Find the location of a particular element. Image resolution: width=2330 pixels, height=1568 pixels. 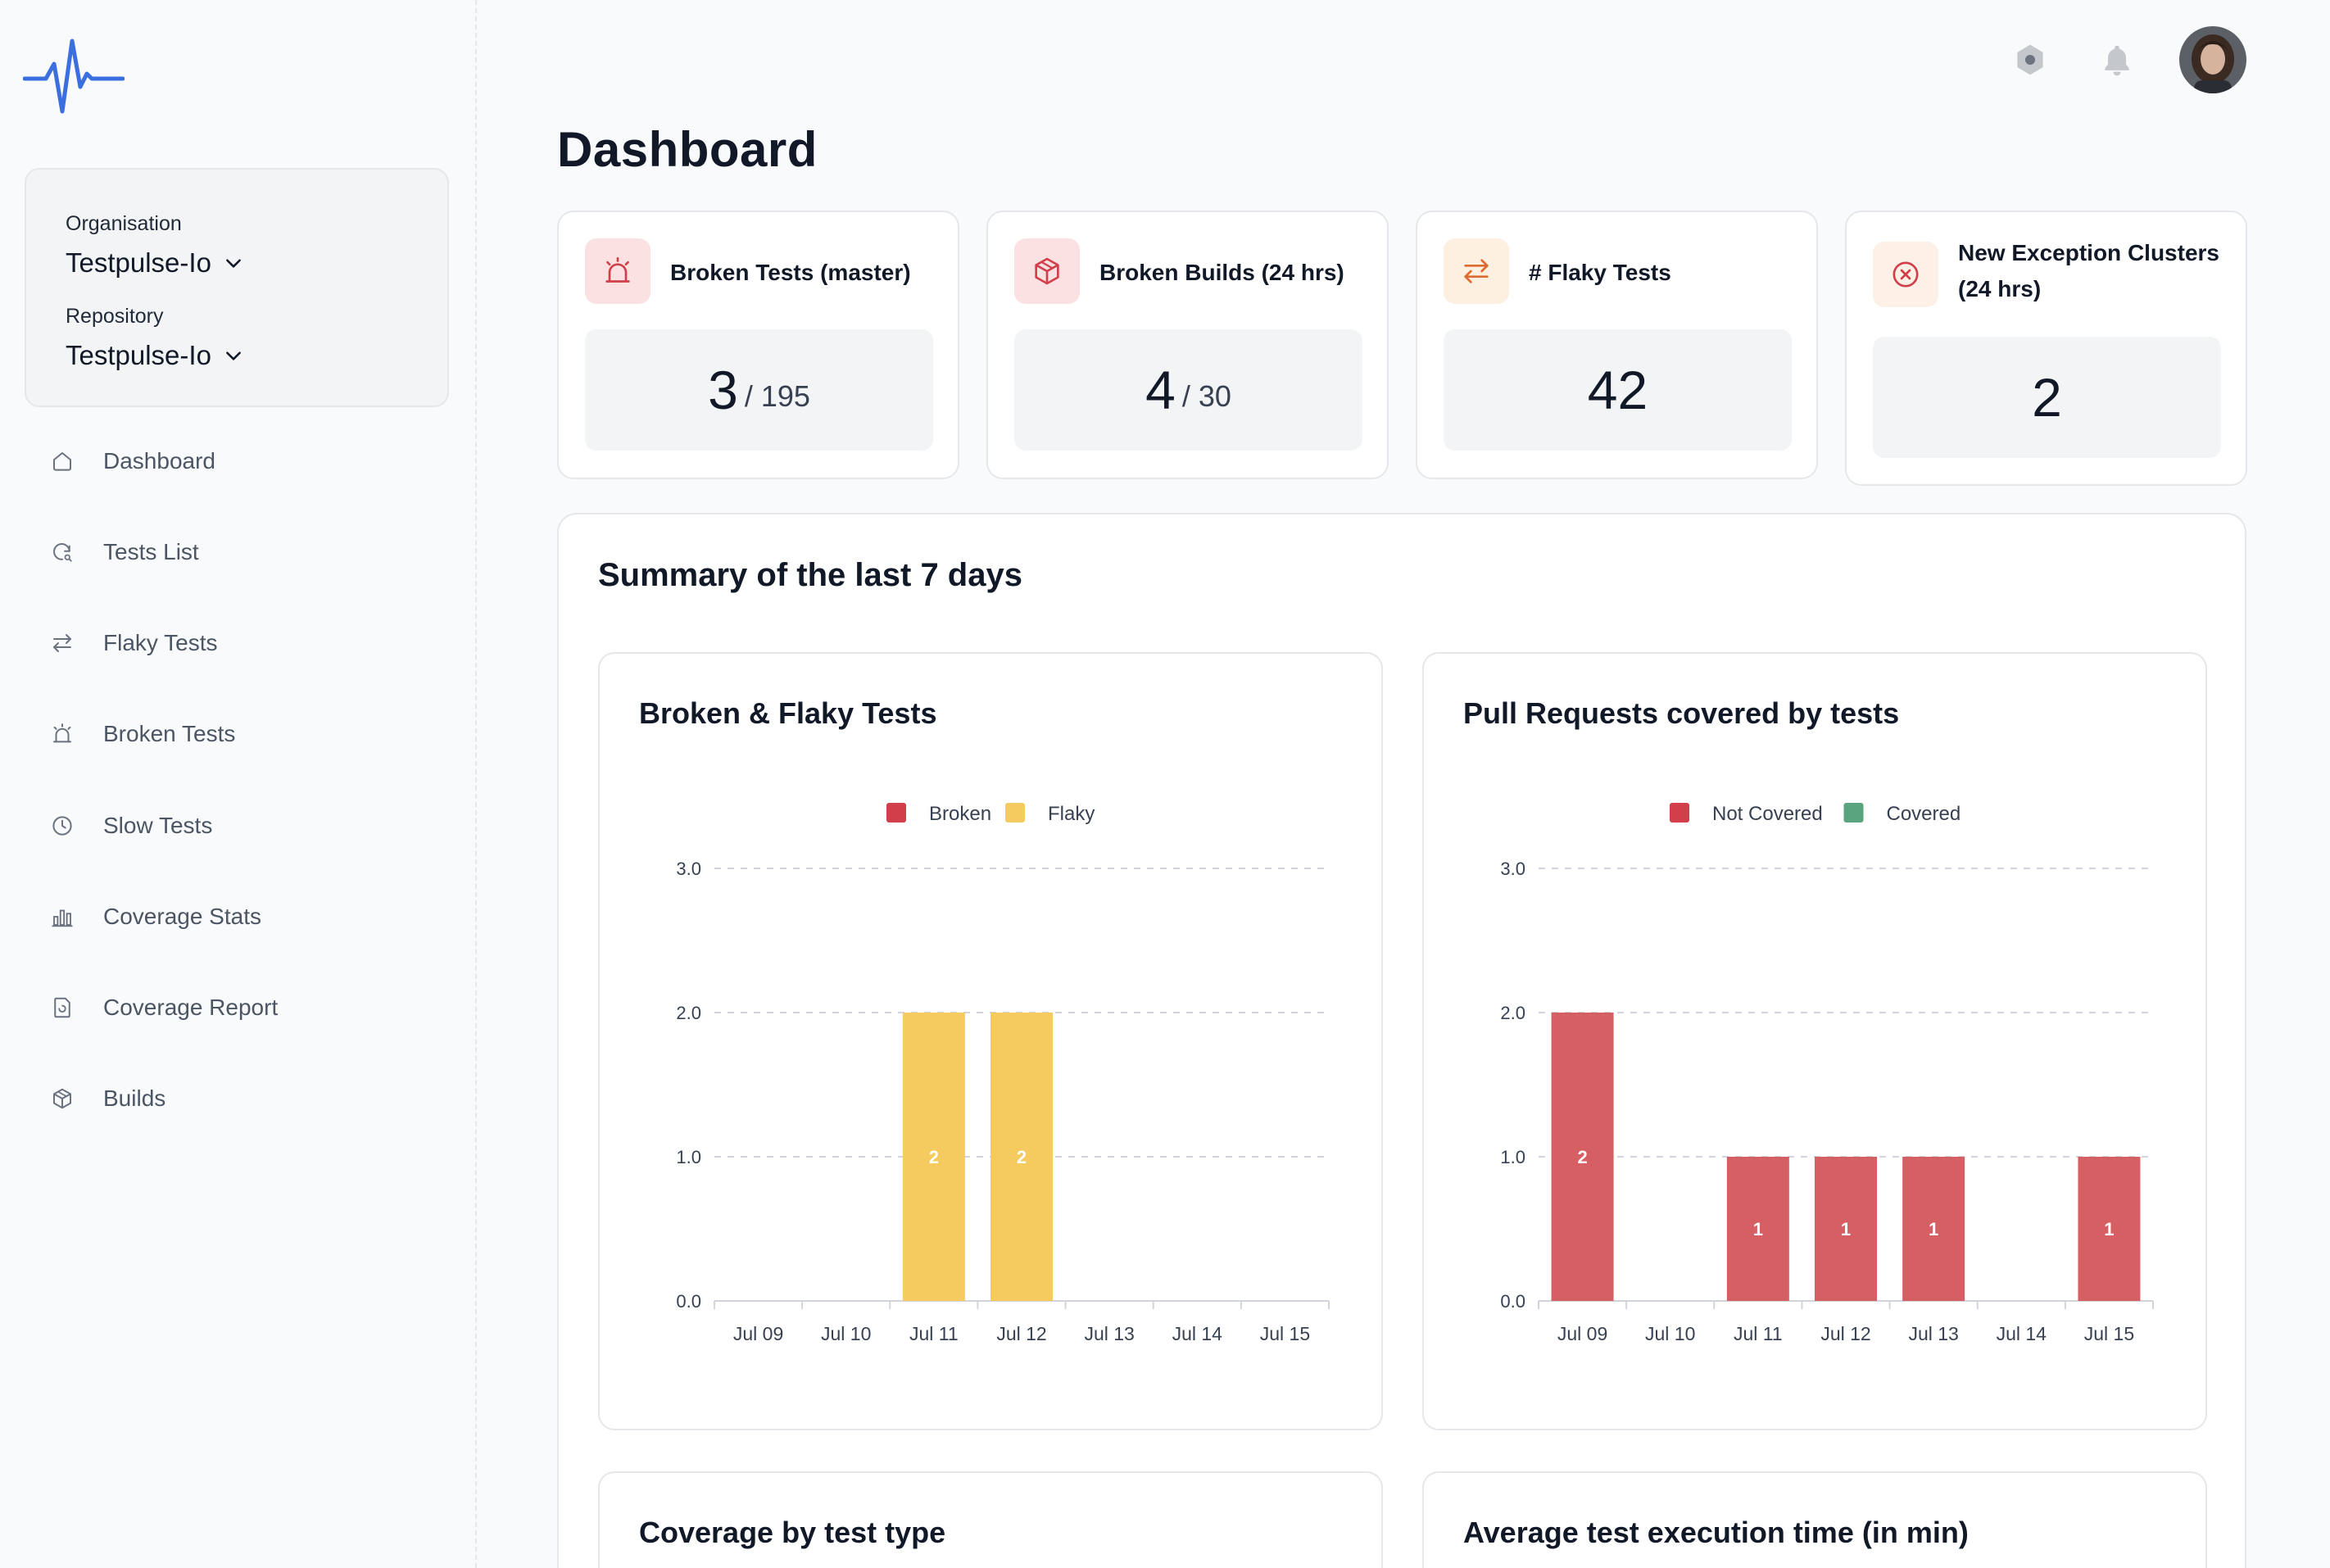

sidebar-item-dashboard: Dashboard is located at coordinates (246, 462).